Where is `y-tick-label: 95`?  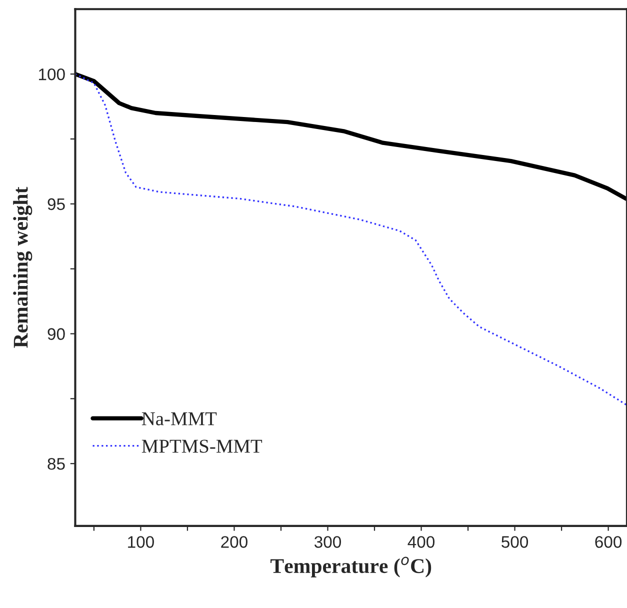
y-tick-label: 95 is located at coordinates (56, 204).